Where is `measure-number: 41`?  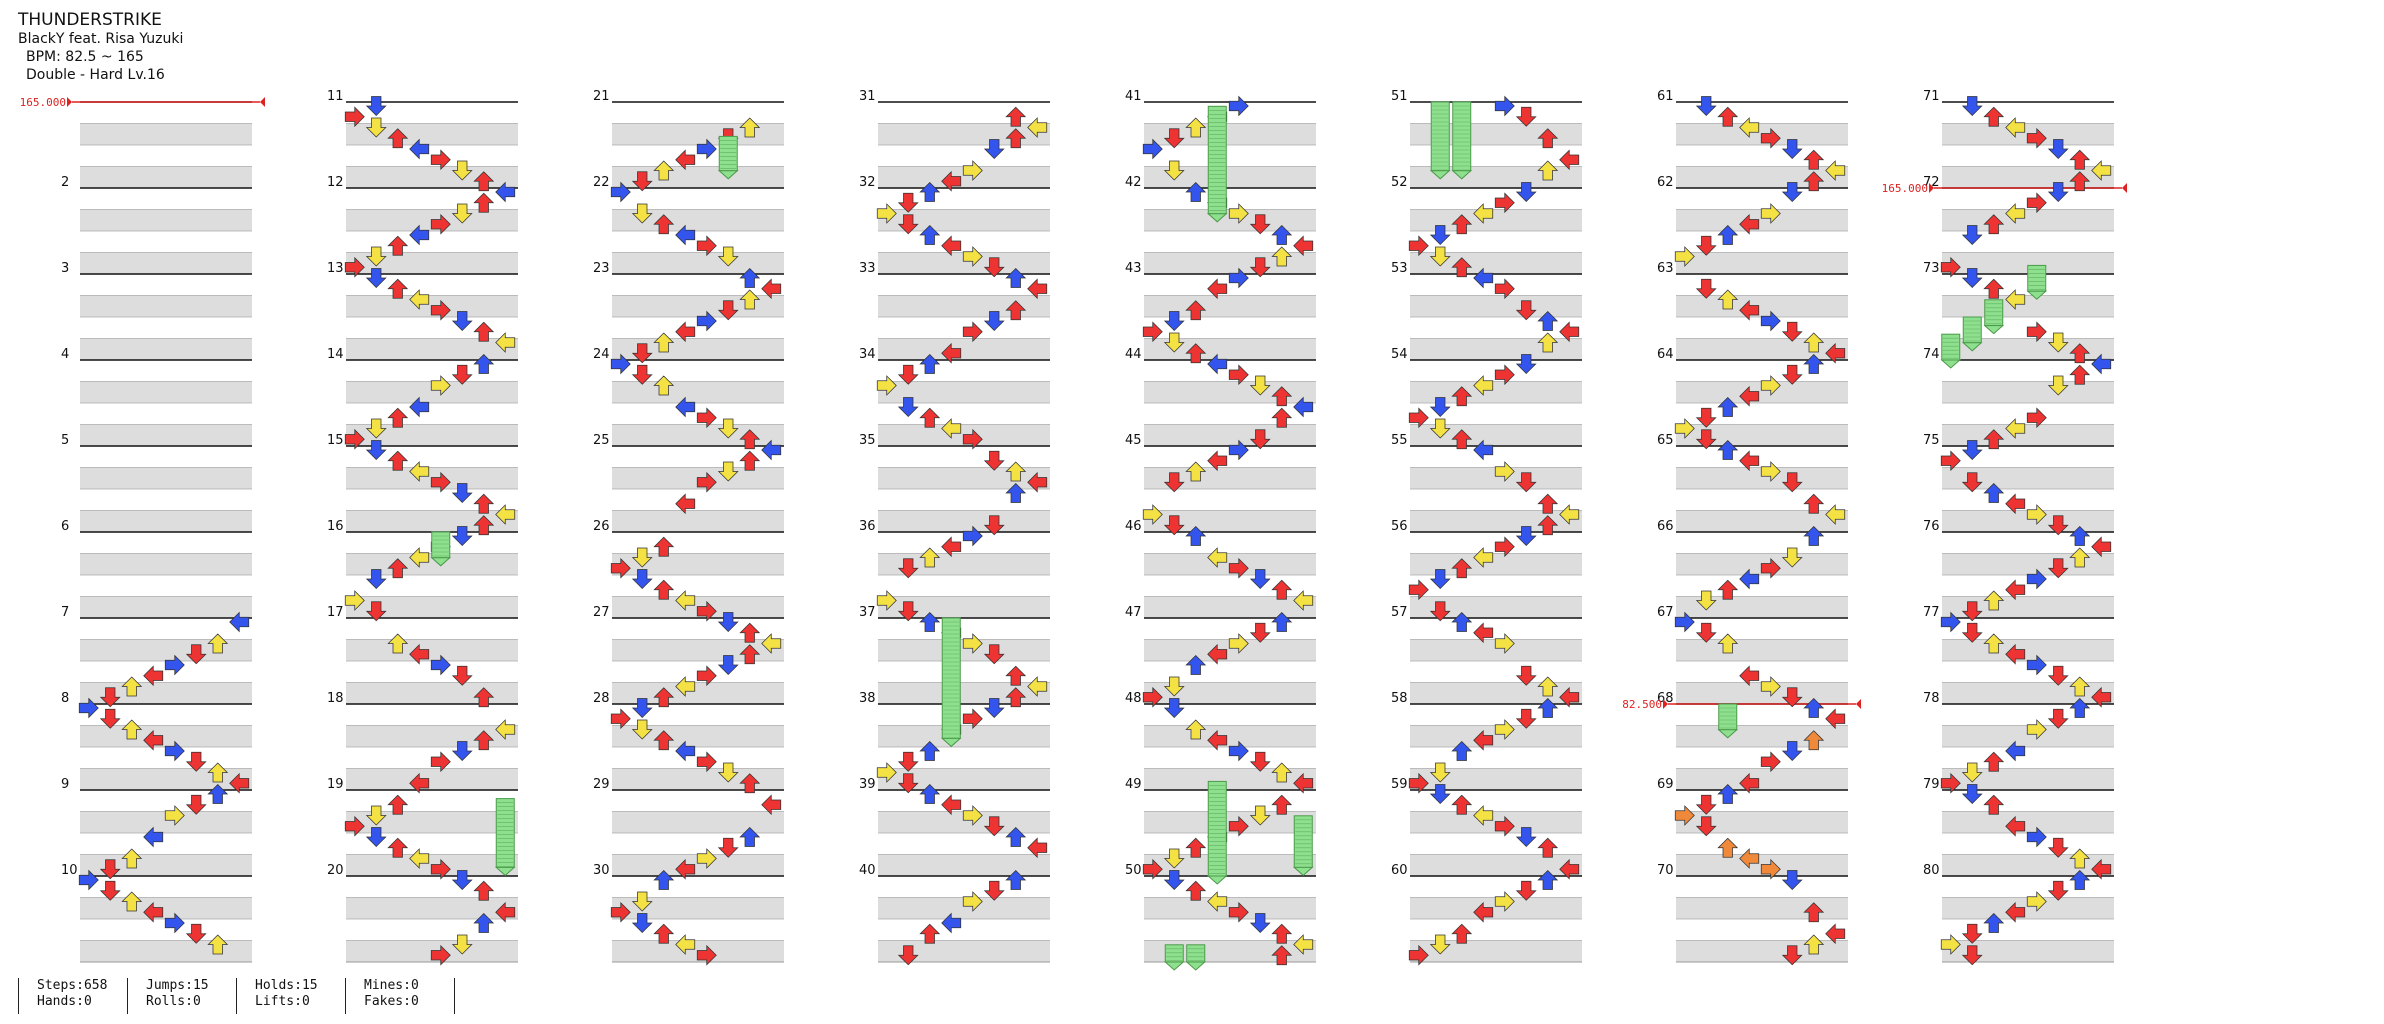 measure-number: 41 is located at coordinates (1133, 96).